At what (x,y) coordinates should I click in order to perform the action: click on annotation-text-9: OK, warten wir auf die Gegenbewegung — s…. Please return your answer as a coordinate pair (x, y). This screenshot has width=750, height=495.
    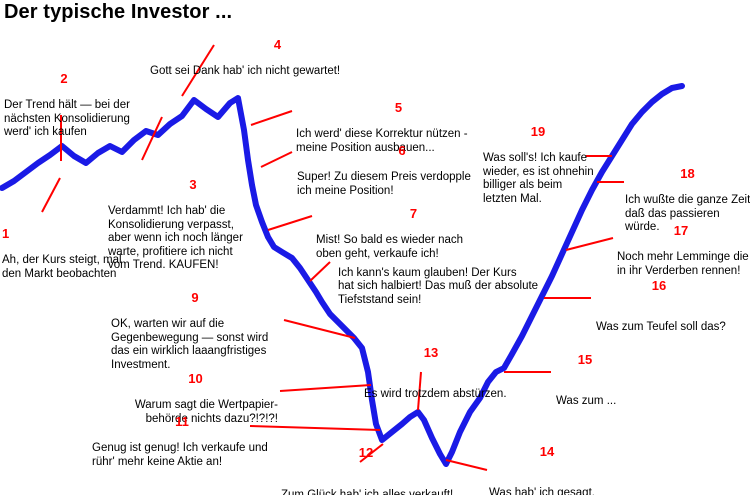
    Looking at the image, I should click on (190, 344).